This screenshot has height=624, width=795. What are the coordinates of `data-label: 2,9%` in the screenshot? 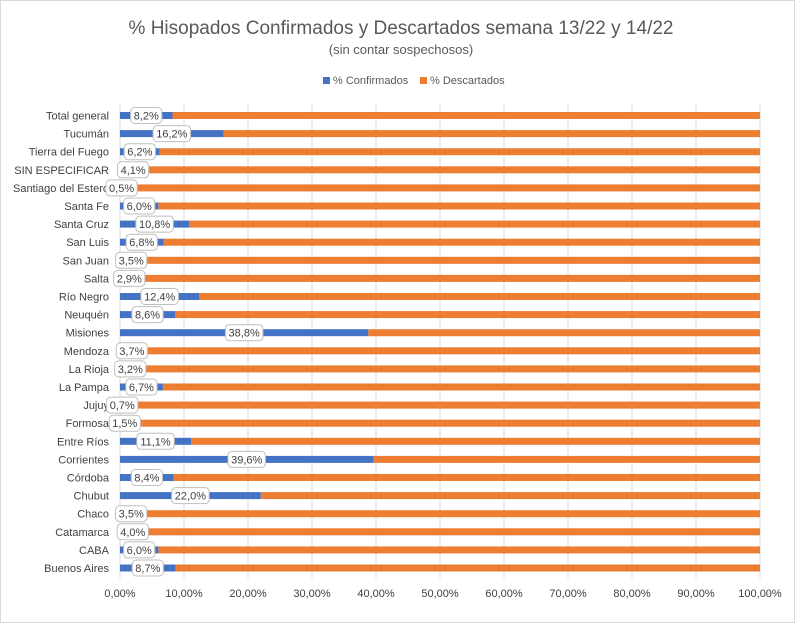 It's located at (129, 278).